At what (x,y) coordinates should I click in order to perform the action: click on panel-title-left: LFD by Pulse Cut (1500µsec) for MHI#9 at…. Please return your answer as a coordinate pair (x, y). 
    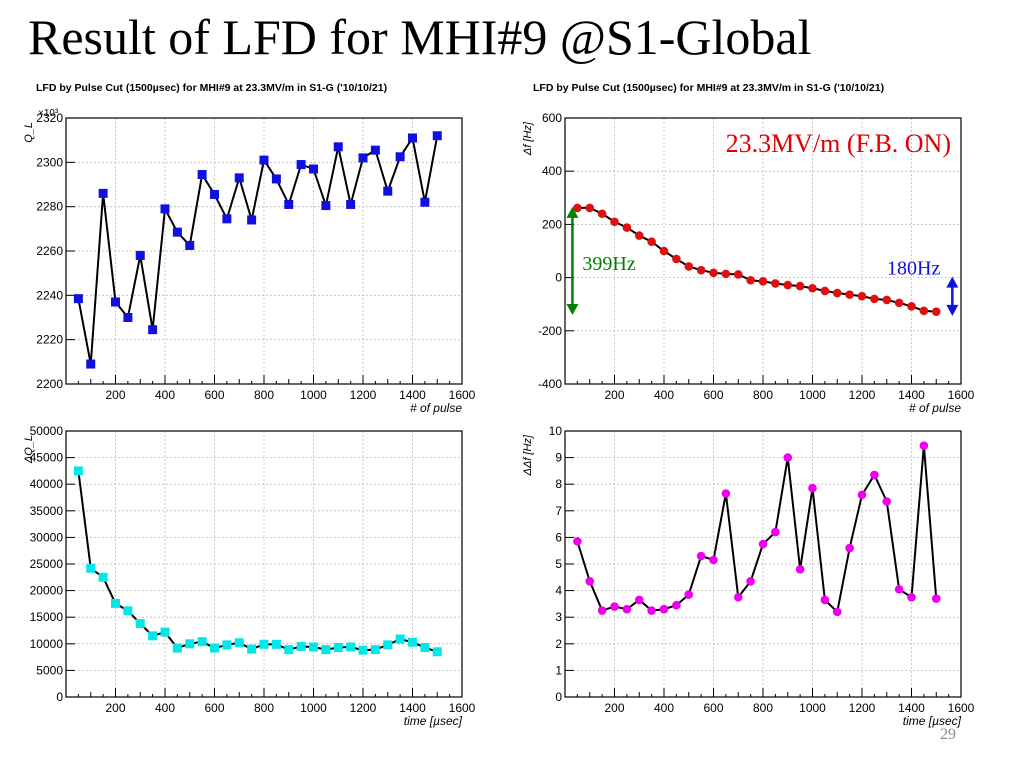
    Looking at the image, I should click on (212, 88).